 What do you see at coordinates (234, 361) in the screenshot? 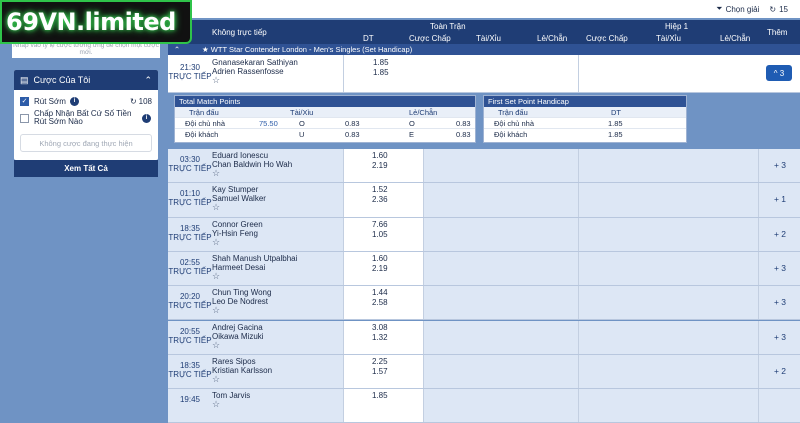
I see `home-team: Rares Sipos` at bounding box center [234, 361].